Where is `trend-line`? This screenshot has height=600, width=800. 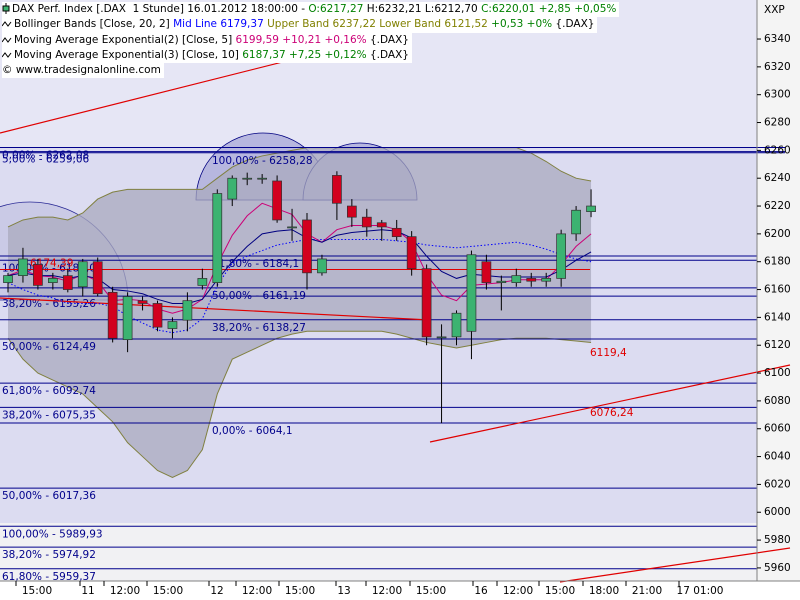
trend-line is located at coordinates (675, 565).